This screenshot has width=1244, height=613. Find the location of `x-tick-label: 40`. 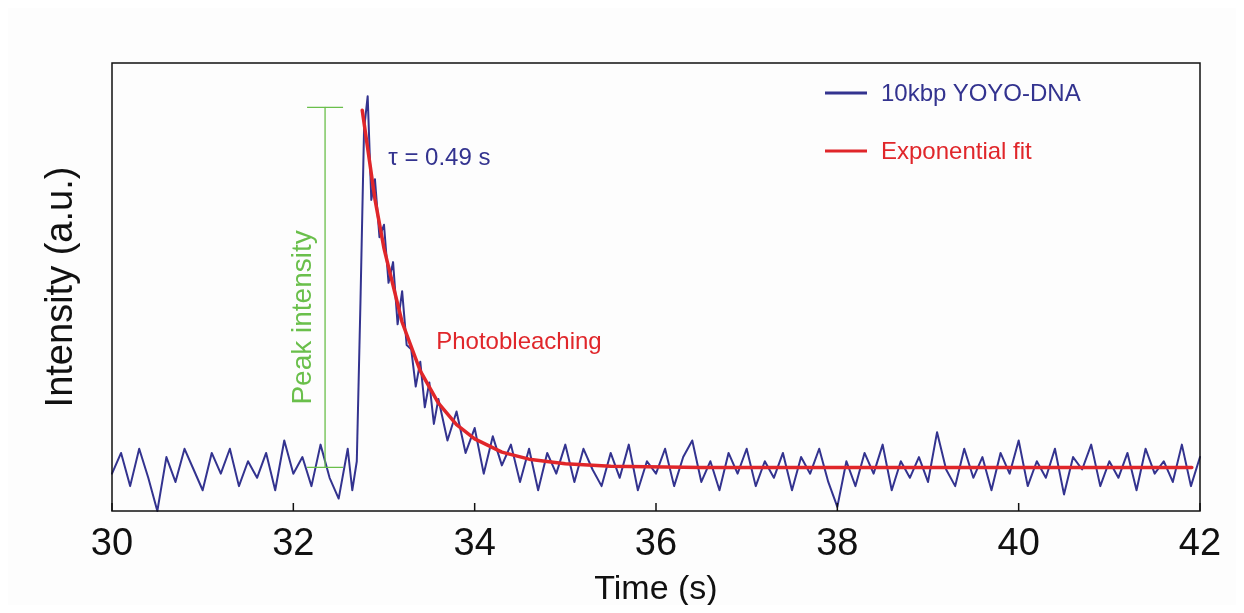

x-tick-label: 40 is located at coordinates (1018, 542).